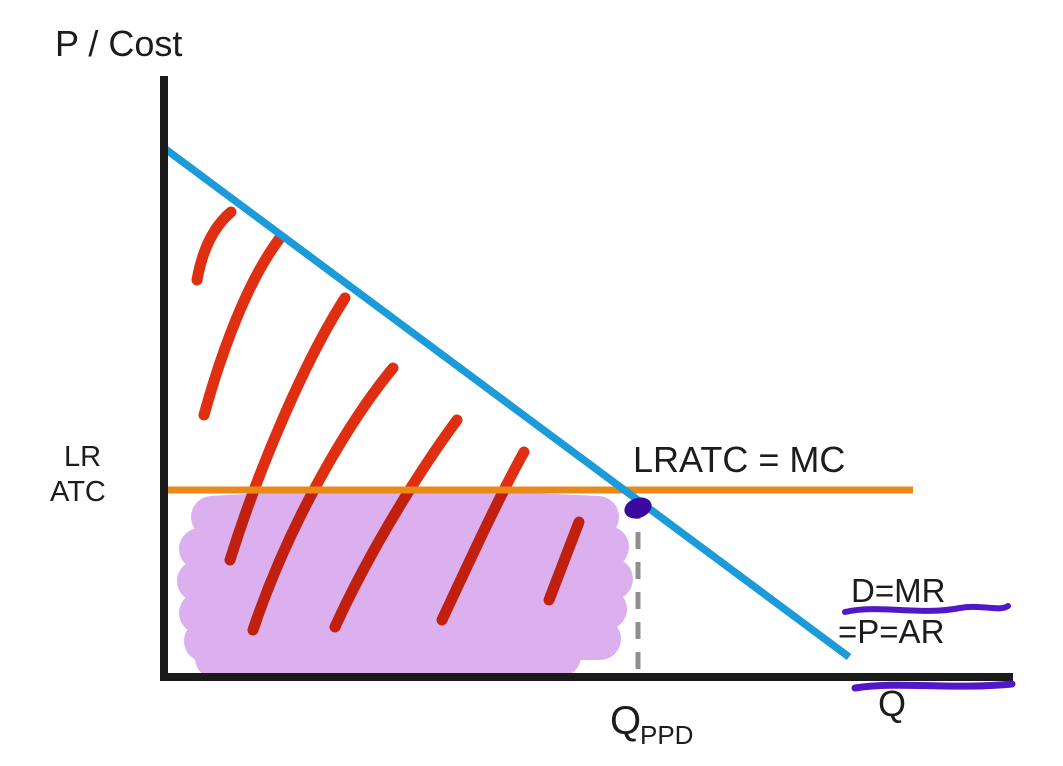 This screenshot has width=1063, height=766. I want to click on underline-q, so click(933, 686).